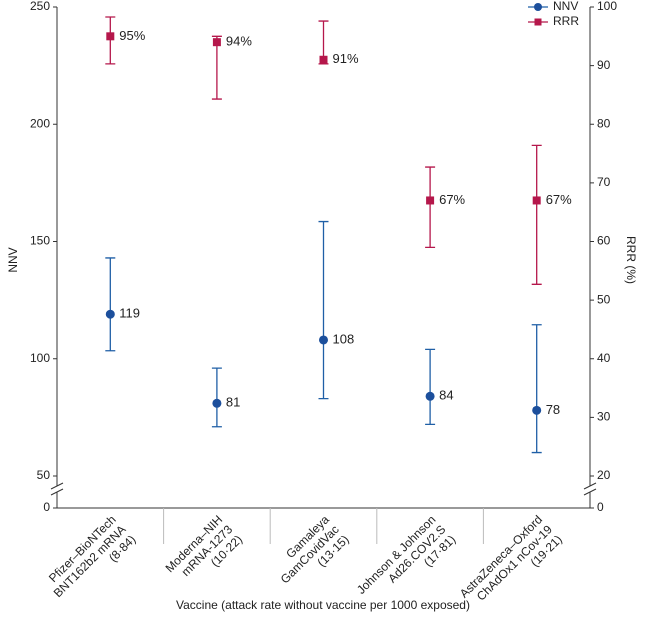  Describe the element at coordinates (553, 409) in the screenshot. I see `data-label: 78` at that location.